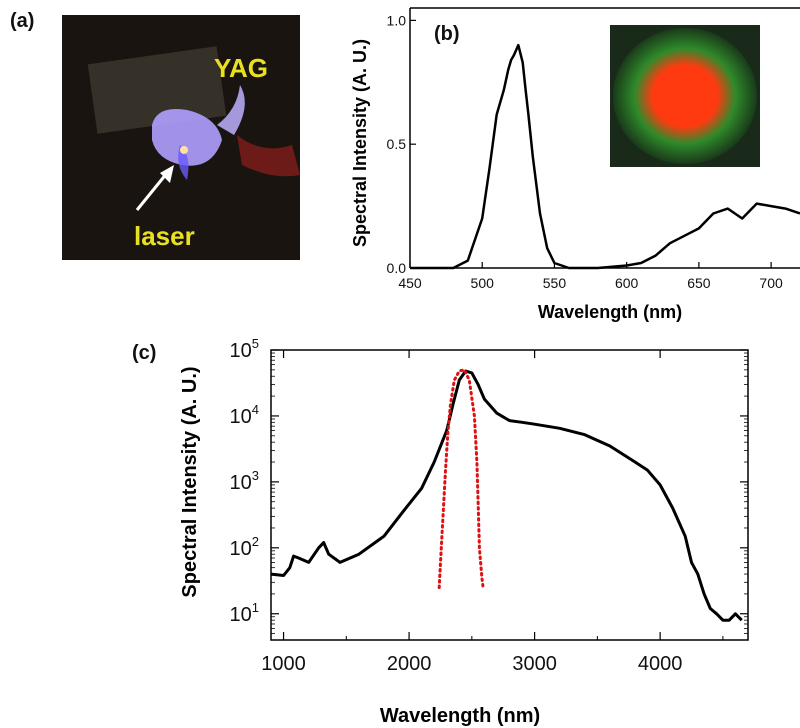 The image size is (800, 728). I want to click on chart-b-ytick-label: 0.5, so click(397, 144).